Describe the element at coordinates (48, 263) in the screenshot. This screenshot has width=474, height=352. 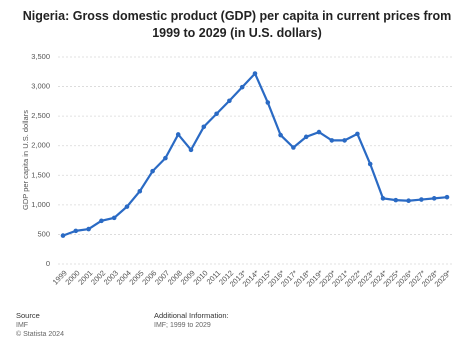
I see `y-tick-label: 0` at that location.